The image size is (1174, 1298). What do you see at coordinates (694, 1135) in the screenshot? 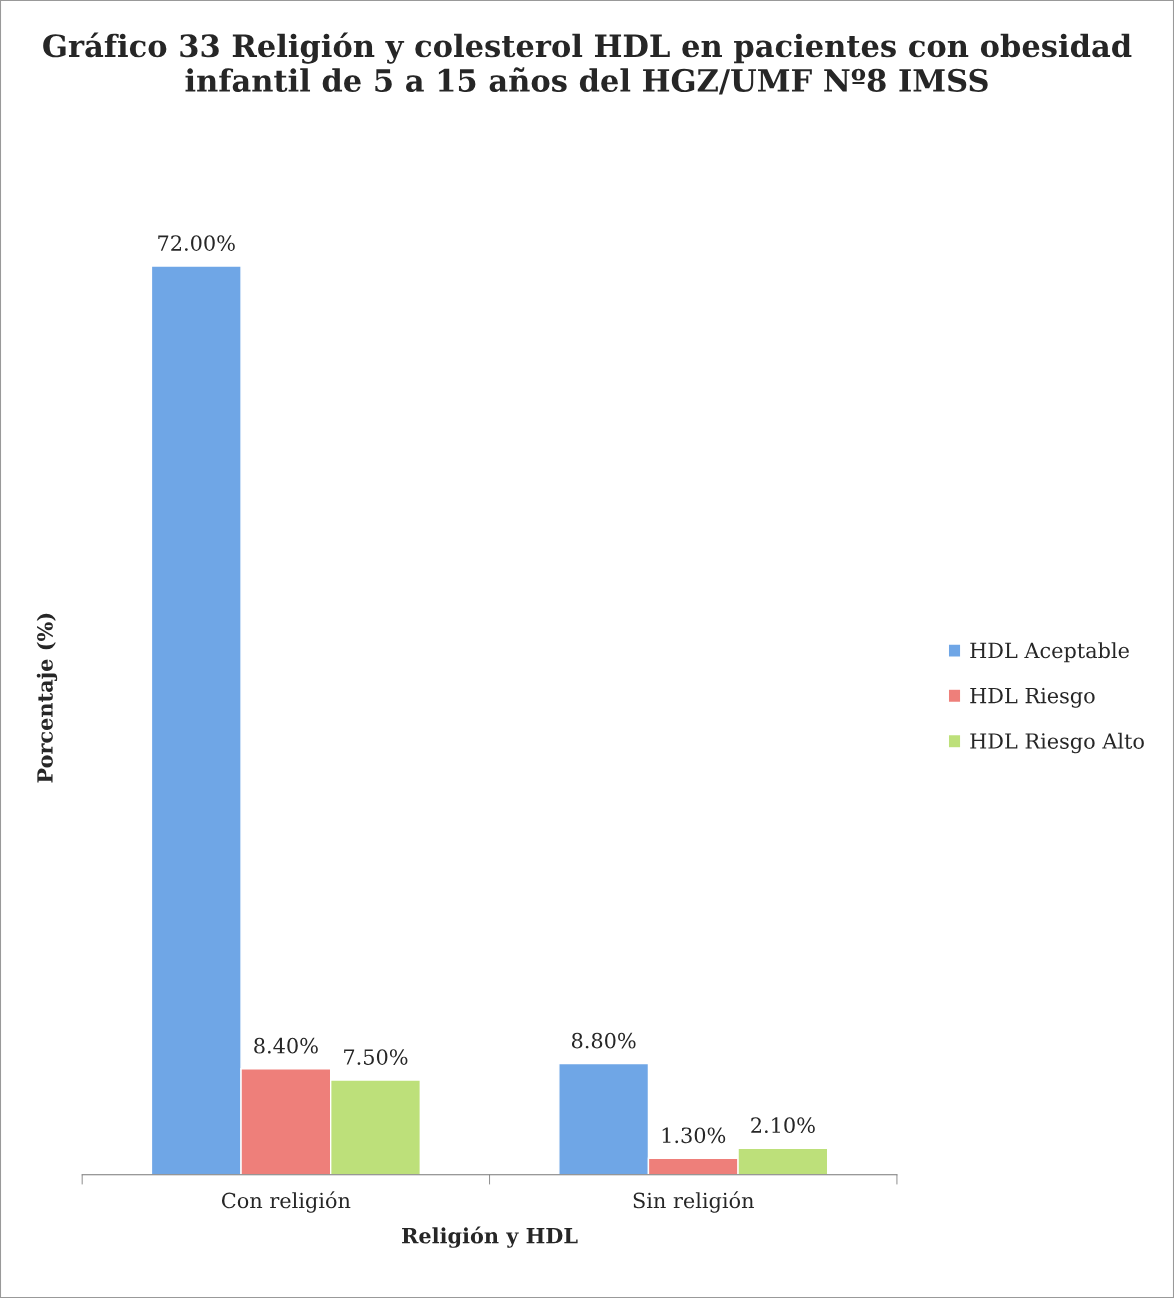
I see `data-label: 1.30%` at bounding box center [694, 1135].